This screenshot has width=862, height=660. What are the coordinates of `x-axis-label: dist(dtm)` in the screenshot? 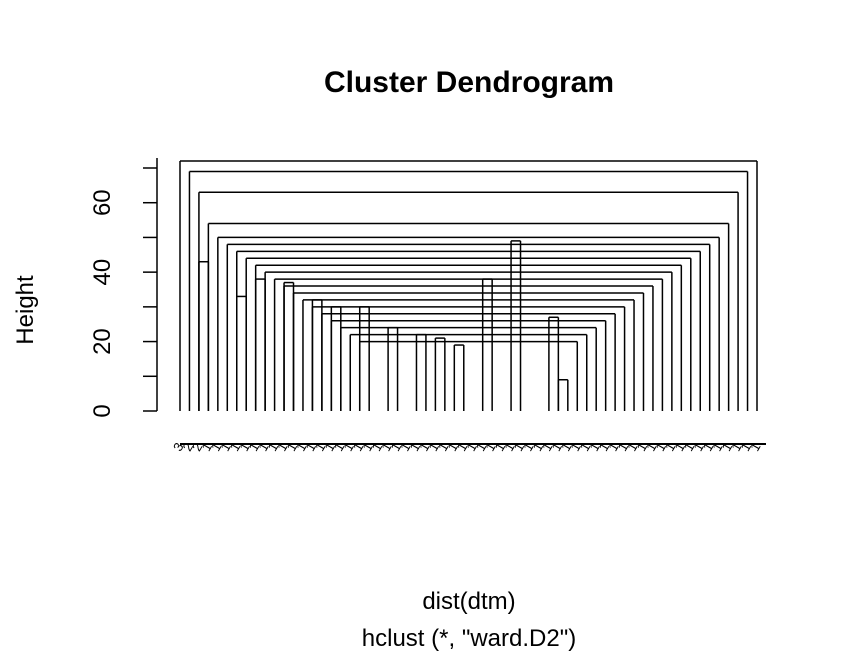 It's located at (468, 601).